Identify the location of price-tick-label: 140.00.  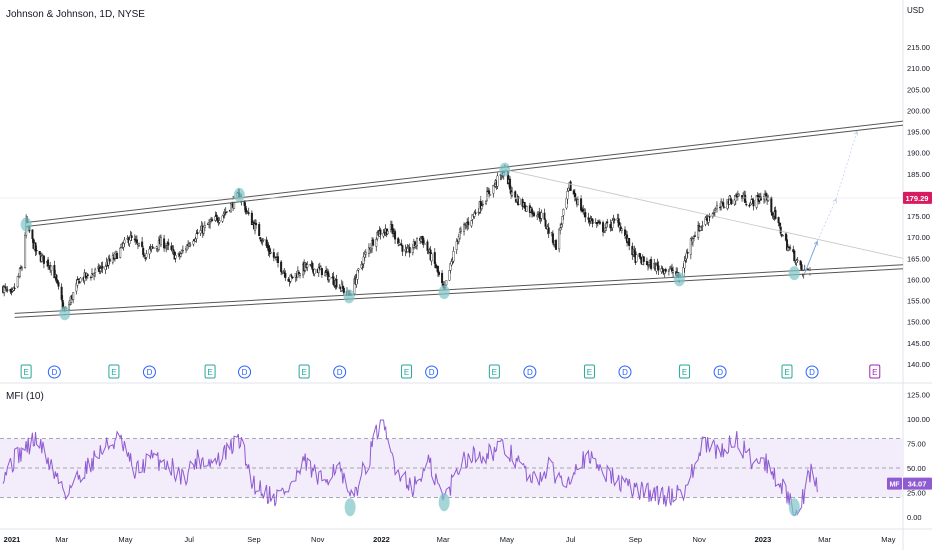
(918, 364).